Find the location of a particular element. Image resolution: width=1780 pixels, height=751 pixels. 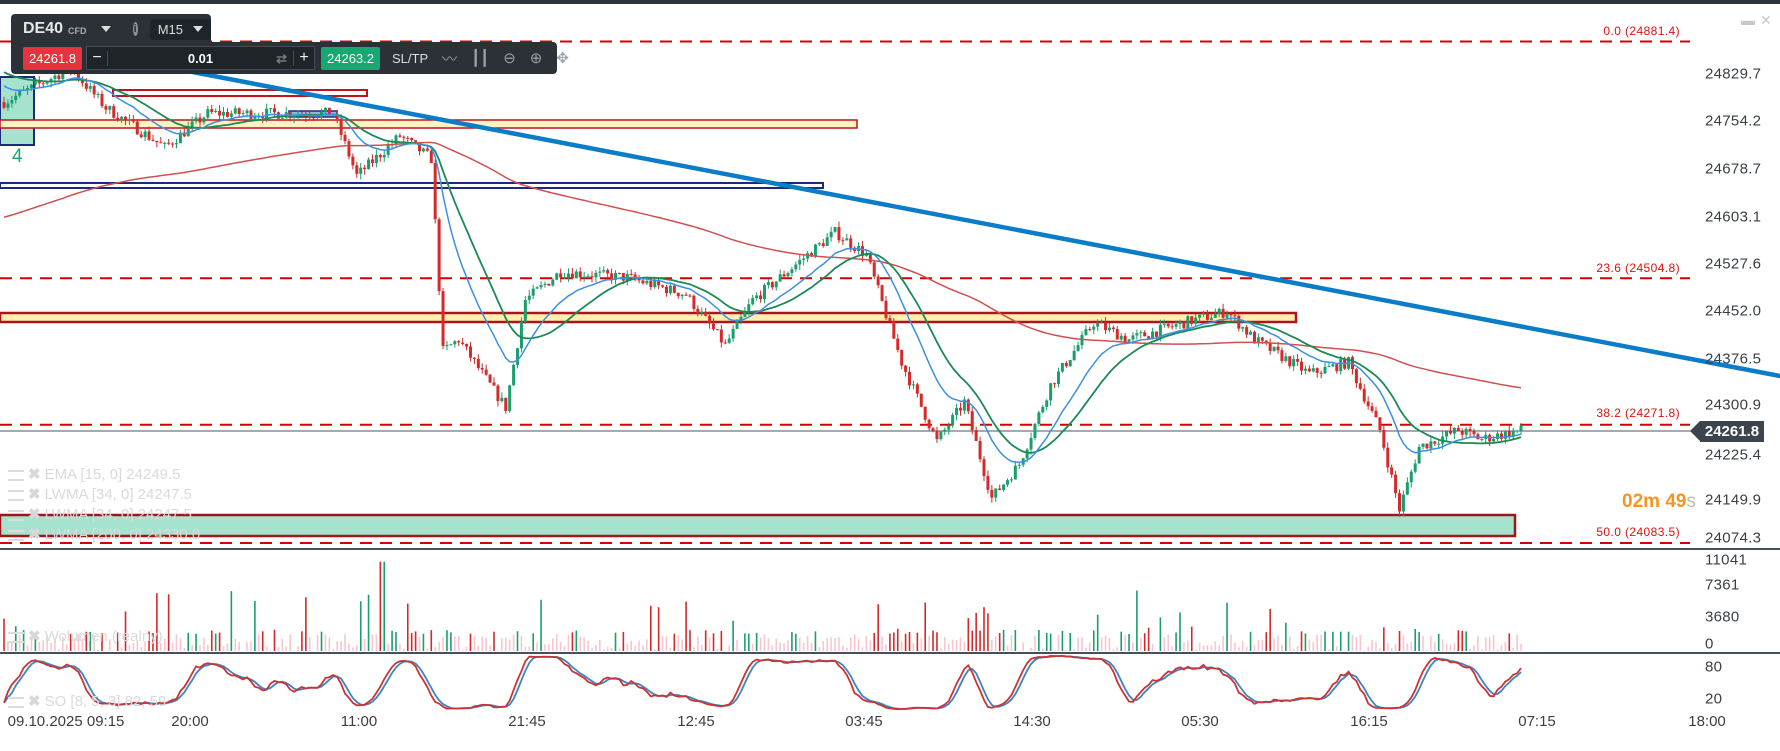

volume-input: 0.01 ⇄ is located at coordinates (200, 58).